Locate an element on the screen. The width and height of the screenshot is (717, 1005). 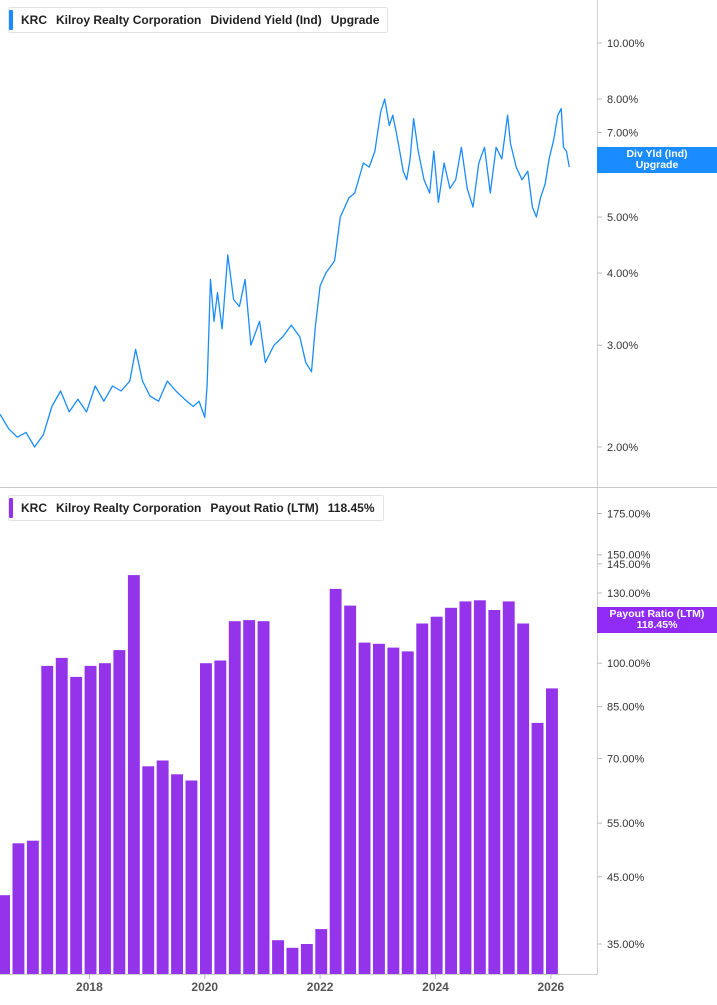
y-tick-label: 70.00% is located at coordinates (626, 760).